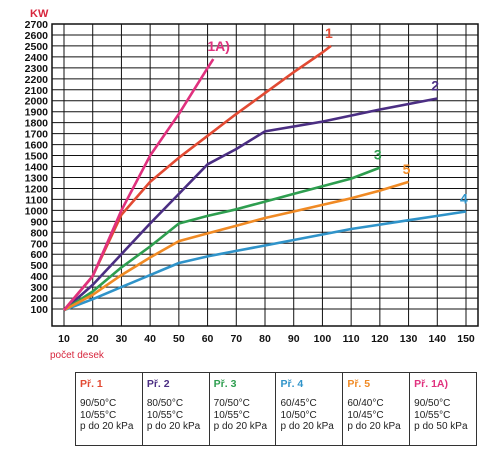 This screenshot has height=468, width=500. Describe the element at coordinates (158, 384) in the screenshot. I see `legend-title: Př. 2` at that location.